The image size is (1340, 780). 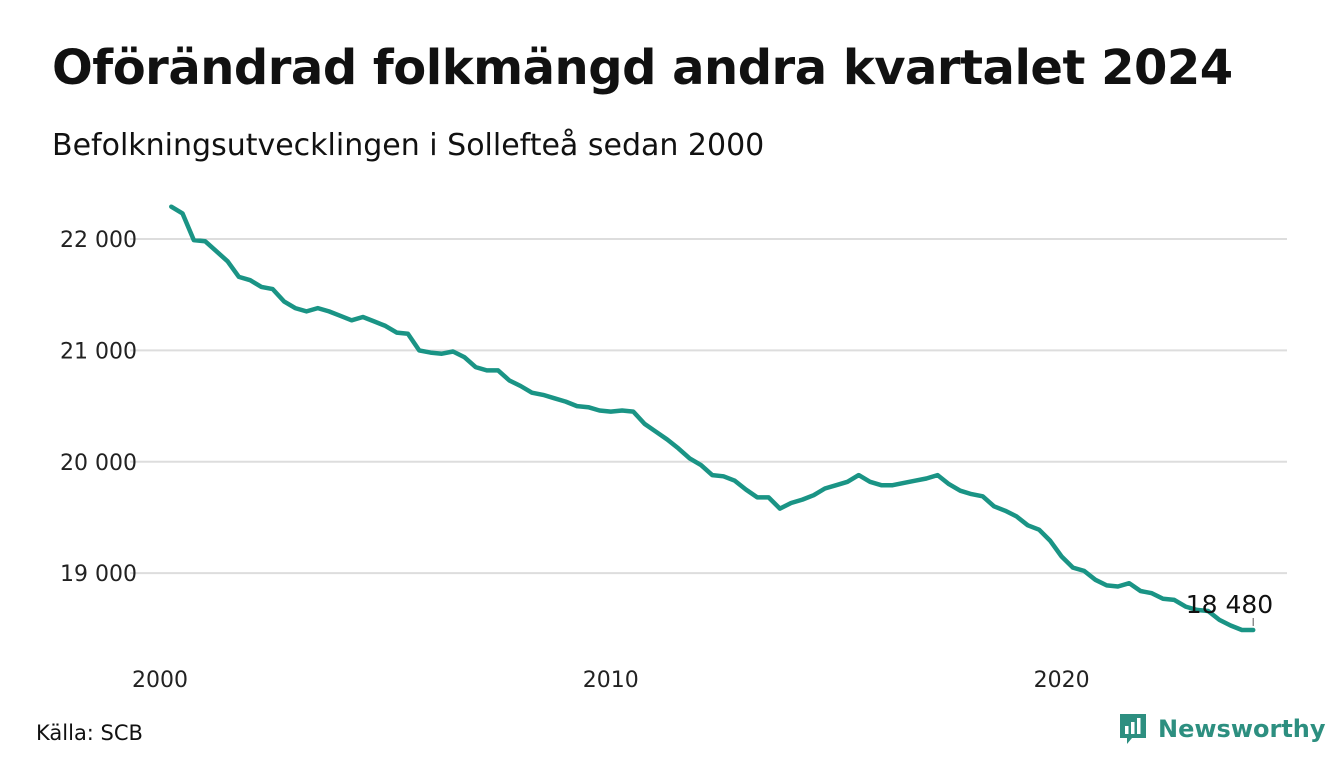 I want to click on y-tick-label: 21 000, so click(x=98, y=351).